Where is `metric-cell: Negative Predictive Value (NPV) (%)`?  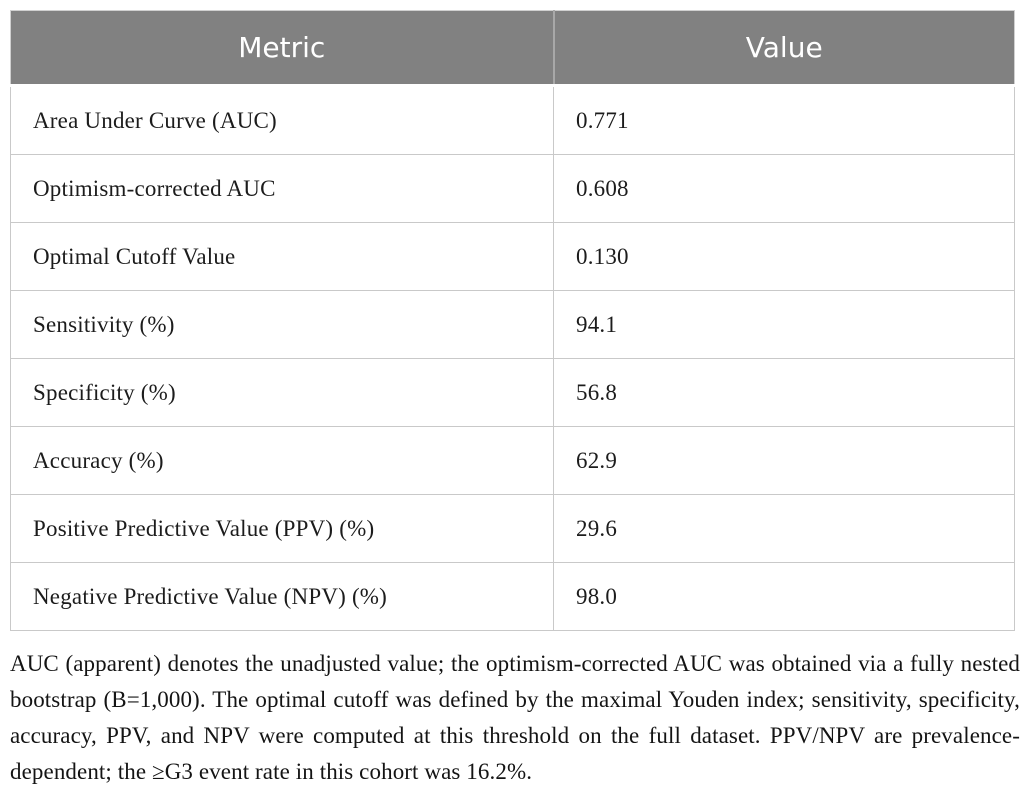
metric-cell: Negative Predictive Value (NPV) (%) is located at coordinates (282, 596).